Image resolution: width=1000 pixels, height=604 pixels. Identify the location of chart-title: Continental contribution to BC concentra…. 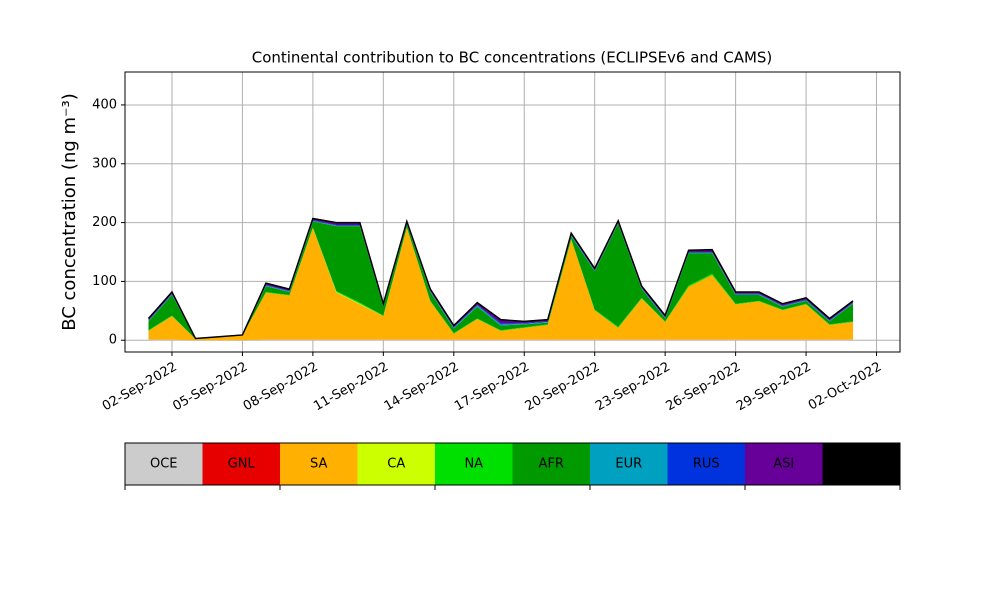
(512, 58).